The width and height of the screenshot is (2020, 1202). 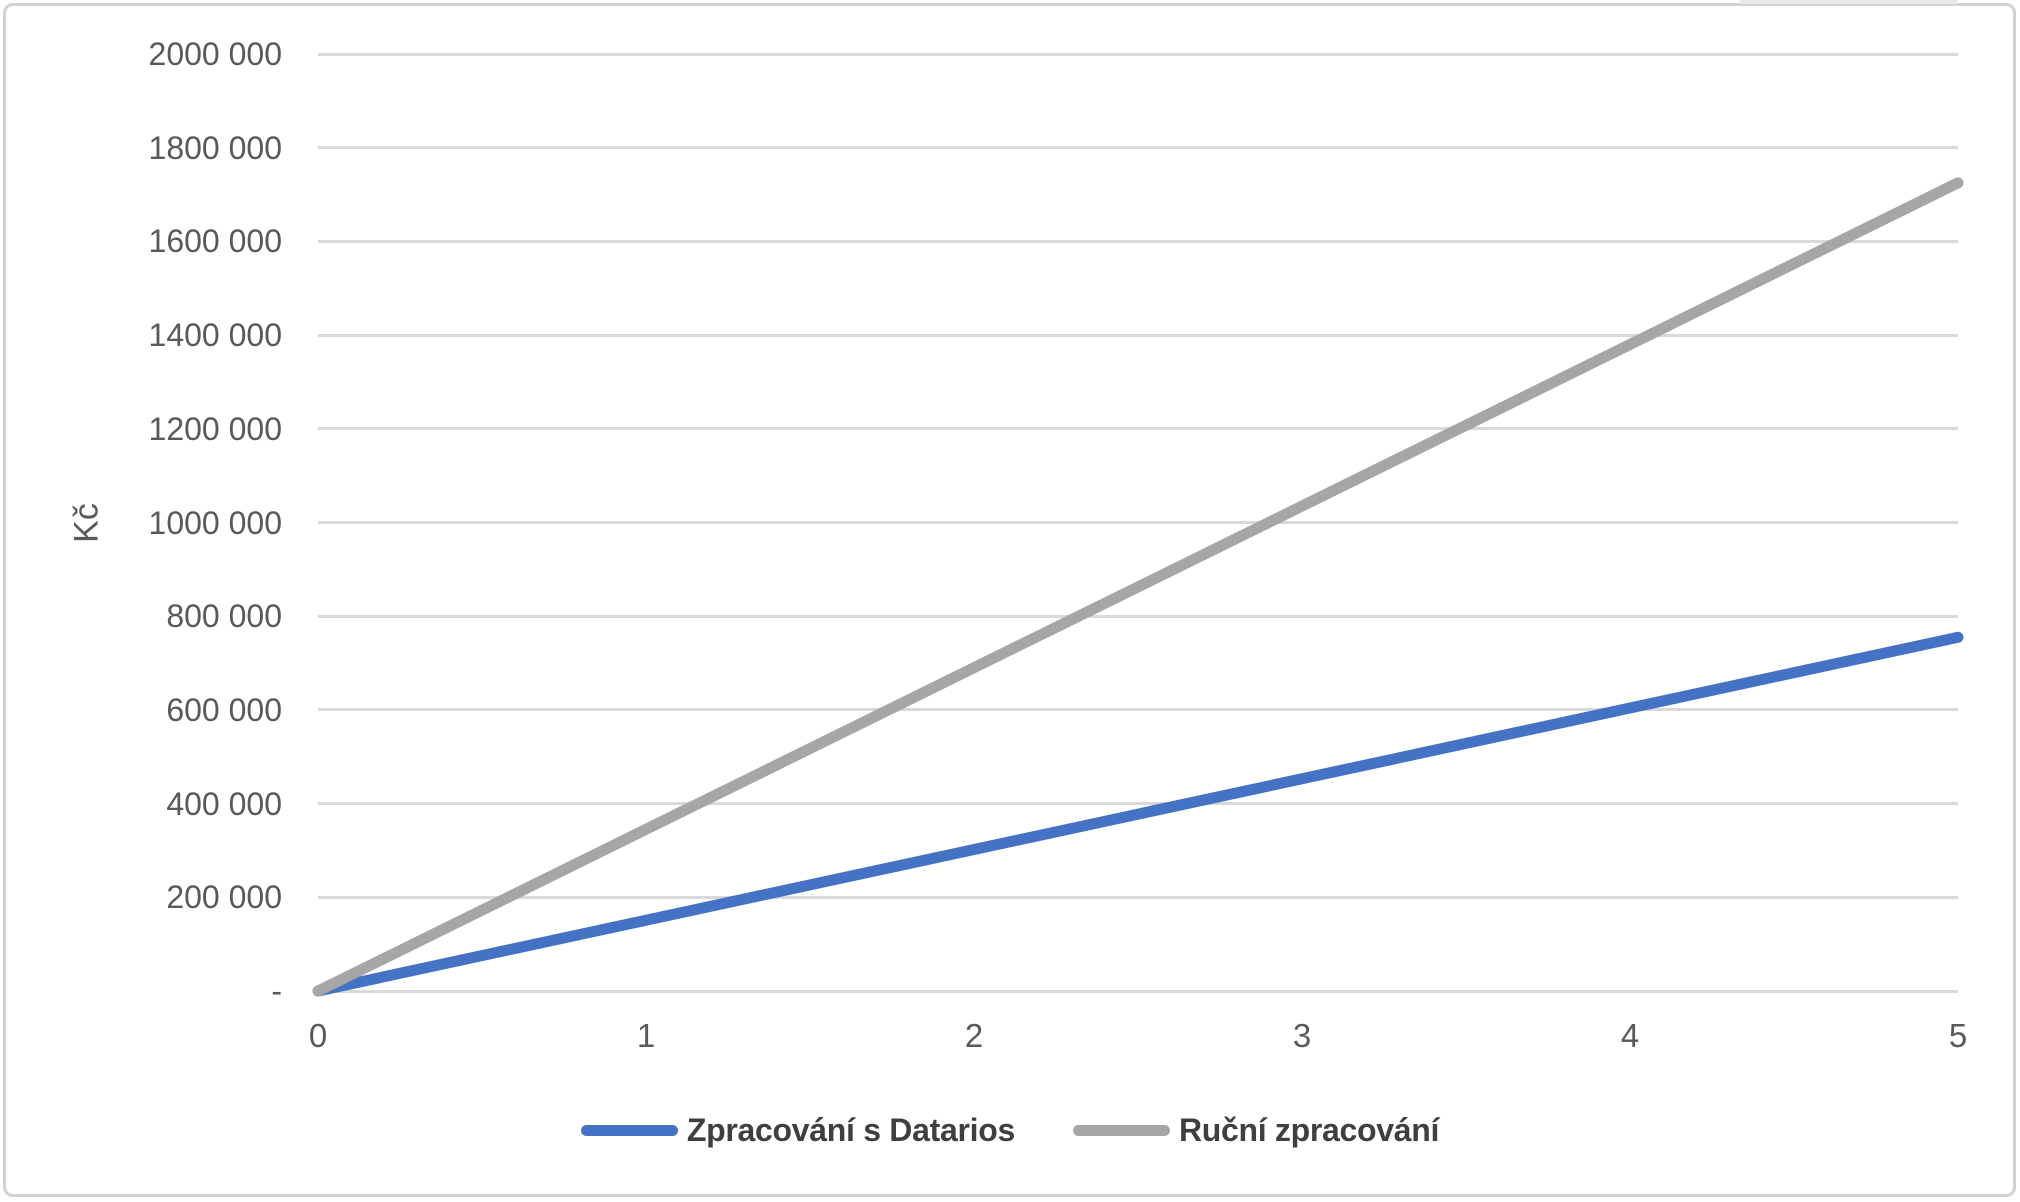 What do you see at coordinates (215, 147) in the screenshot?
I see `y-tick-label: 1800 000` at bounding box center [215, 147].